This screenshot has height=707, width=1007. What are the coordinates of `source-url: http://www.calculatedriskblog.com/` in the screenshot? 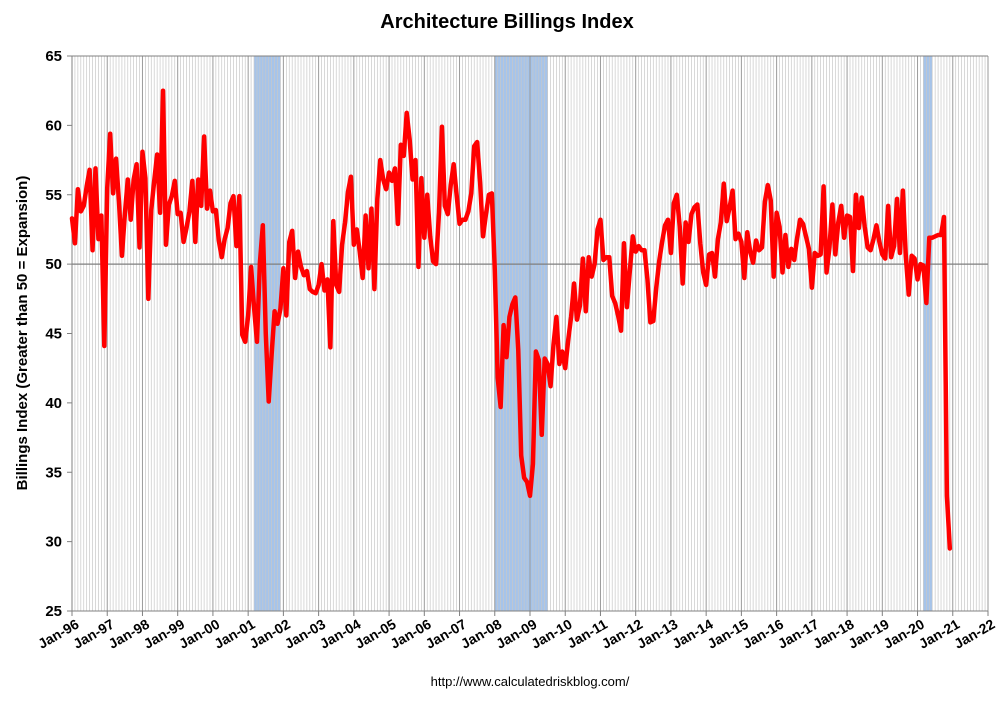 It's located at (530, 681).